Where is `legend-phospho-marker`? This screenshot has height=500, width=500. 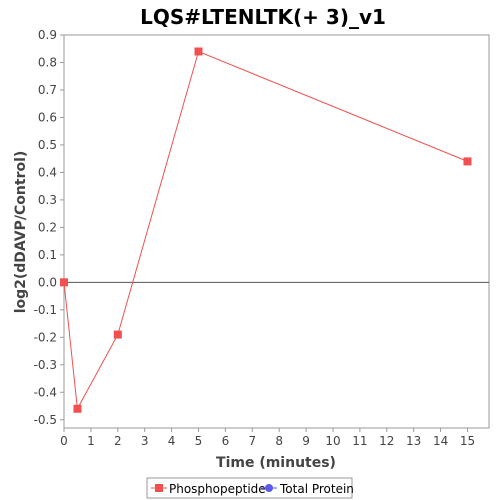 legend-phospho-marker is located at coordinates (159, 488).